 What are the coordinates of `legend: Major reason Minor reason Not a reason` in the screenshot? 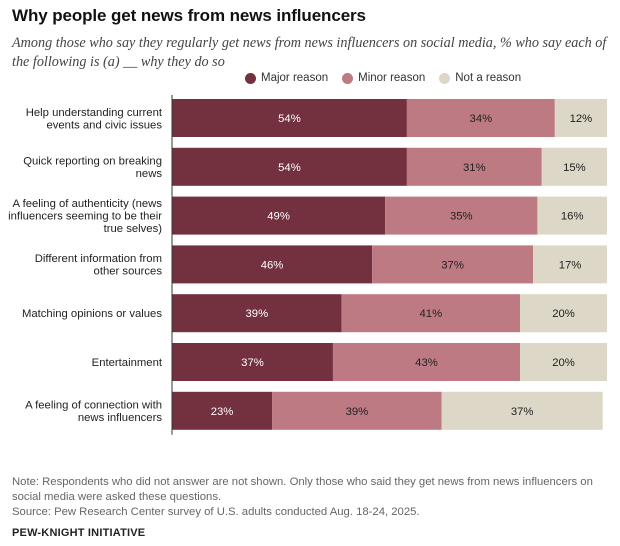 It's located at (390, 78).